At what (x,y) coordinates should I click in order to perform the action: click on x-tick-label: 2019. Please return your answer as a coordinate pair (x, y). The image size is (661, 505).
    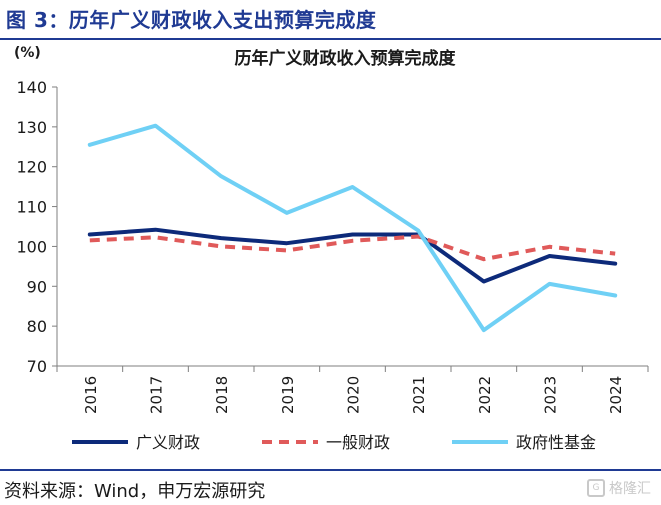
    Looking at the image, I should click on (288, 395).